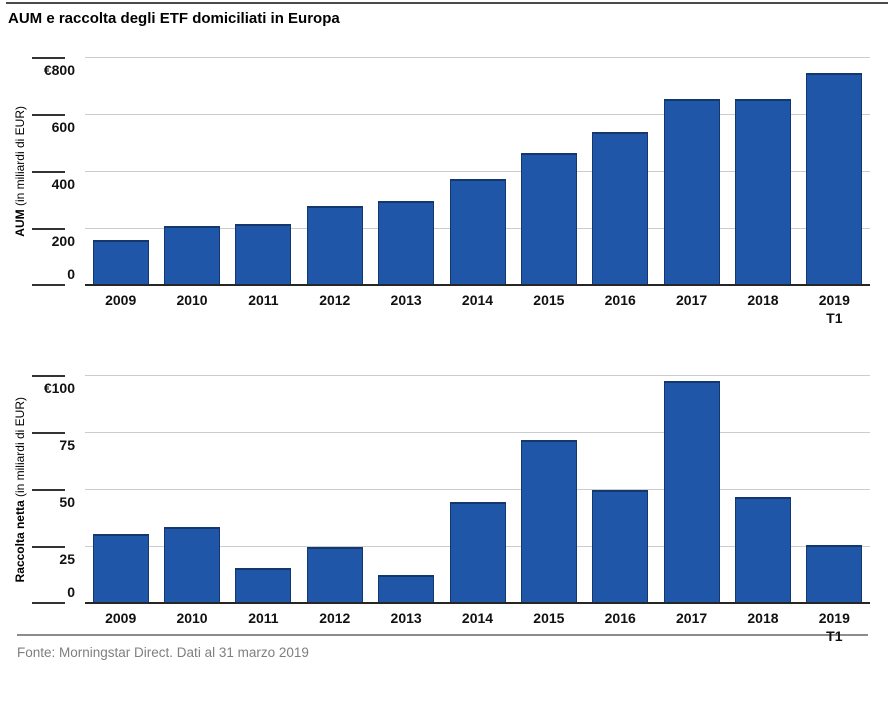 The height and width of the screenshot is (712, 894). What do you see at coordinates (406, 588) in the screenshot?
I see `raccolta-netta-bar-2013` at bounding box center [406, 588].